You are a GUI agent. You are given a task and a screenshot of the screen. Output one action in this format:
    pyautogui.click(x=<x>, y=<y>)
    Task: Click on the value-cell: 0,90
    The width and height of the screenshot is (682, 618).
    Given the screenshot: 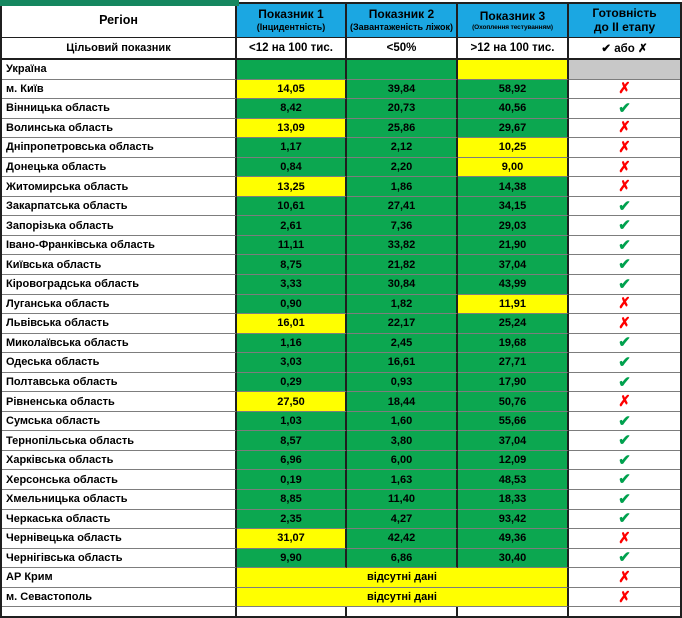 What is the action you would take?
    pyautogui.click(x=292, y=304)
    